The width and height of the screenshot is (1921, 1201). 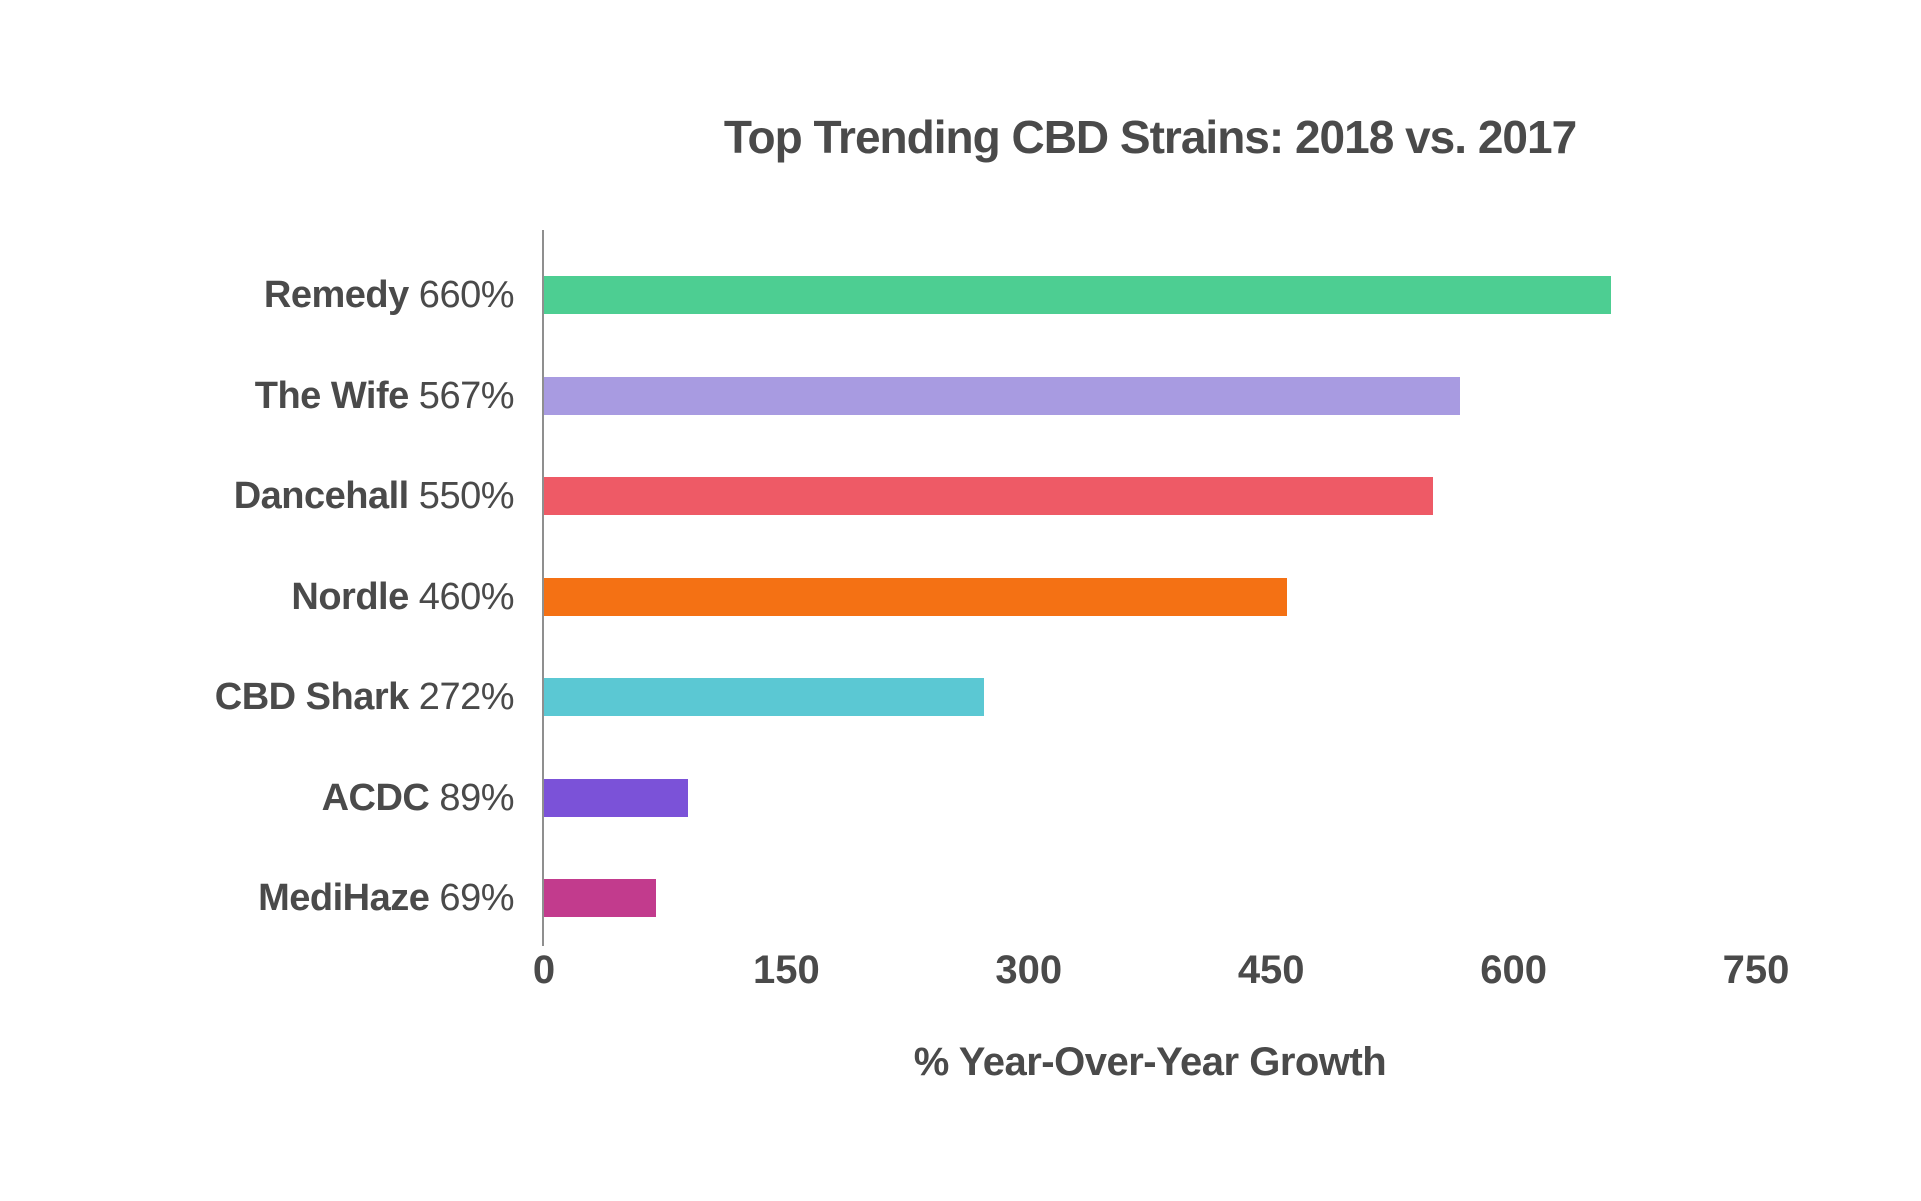 What do you see at coordinates (543, 588) in the screenshot?
I see `y-axis-line` at bounding box center [543, 588].